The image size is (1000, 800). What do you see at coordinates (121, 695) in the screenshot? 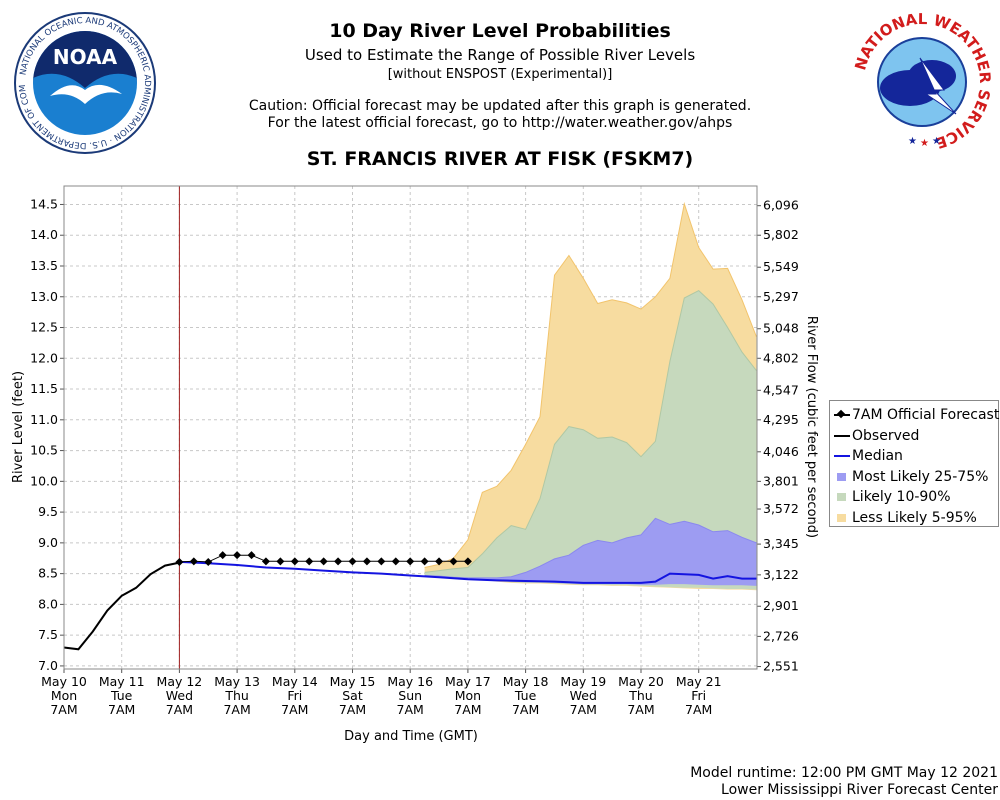
I see `x-tick-label: Tue` at bounding box center [121, 695].